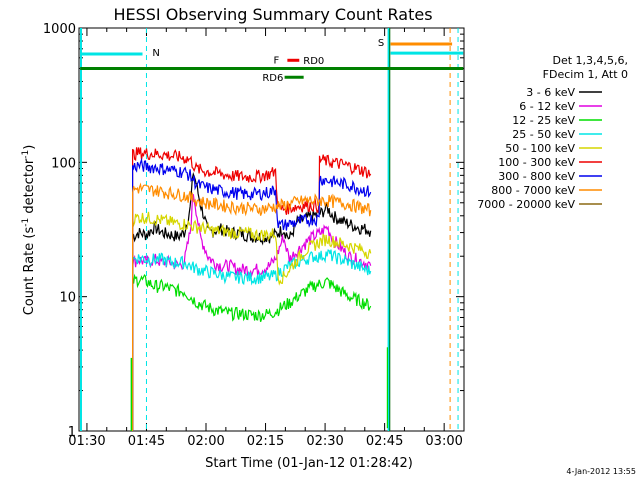  Describe the element at coordinates (205, 441) in the screenshot. I see `x-tick-label: 02:00` at that location.